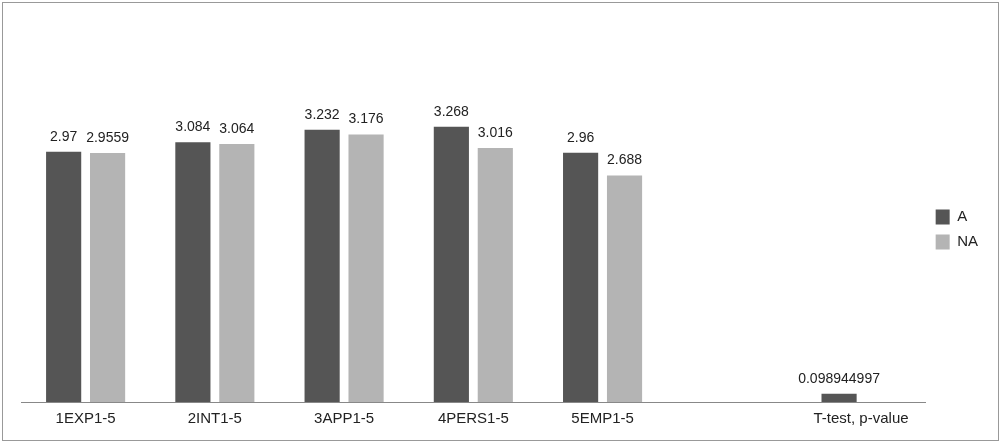 The height and width of the screenshot is (445, 1003). I want to click on data-label: 3.232, so click(322, 113).